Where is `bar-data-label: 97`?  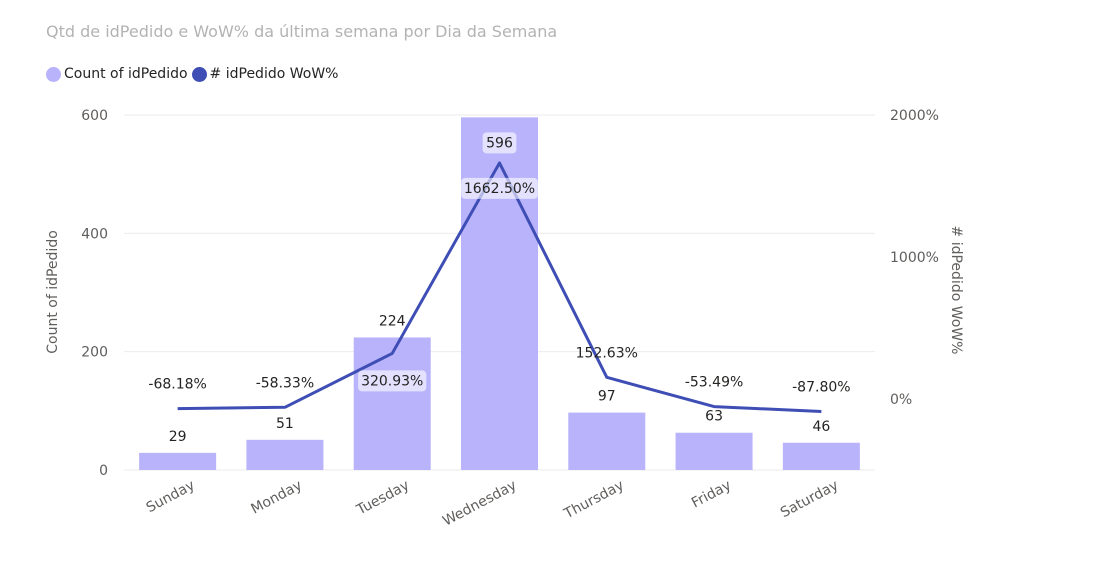
bar-data-label: 97 is located at coordinates (607, 397).